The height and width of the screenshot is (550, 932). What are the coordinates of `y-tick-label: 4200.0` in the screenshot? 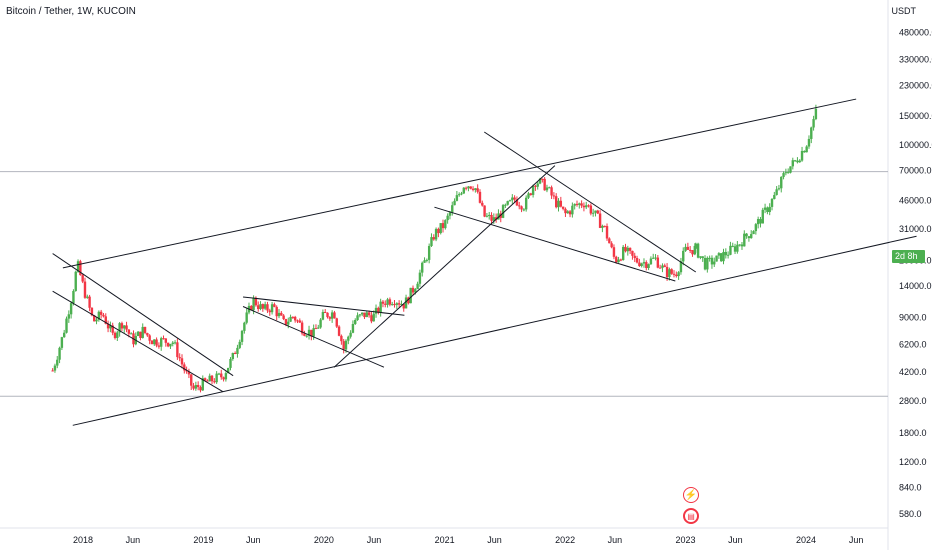 It's located at (913, 372).